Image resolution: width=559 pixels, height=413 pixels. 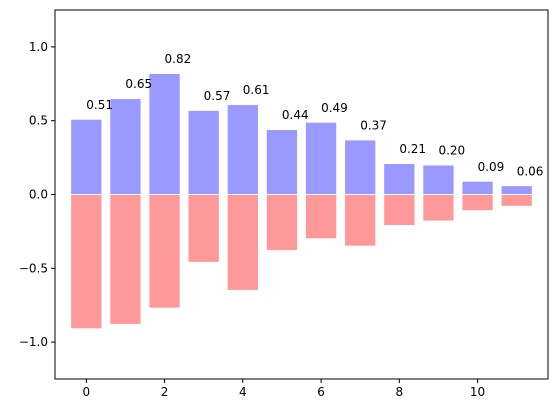 What do you see at coordinates (243, 392) in the screenshot?
I see `x-tick-label-2: 4` at bounding box center [243, 392].